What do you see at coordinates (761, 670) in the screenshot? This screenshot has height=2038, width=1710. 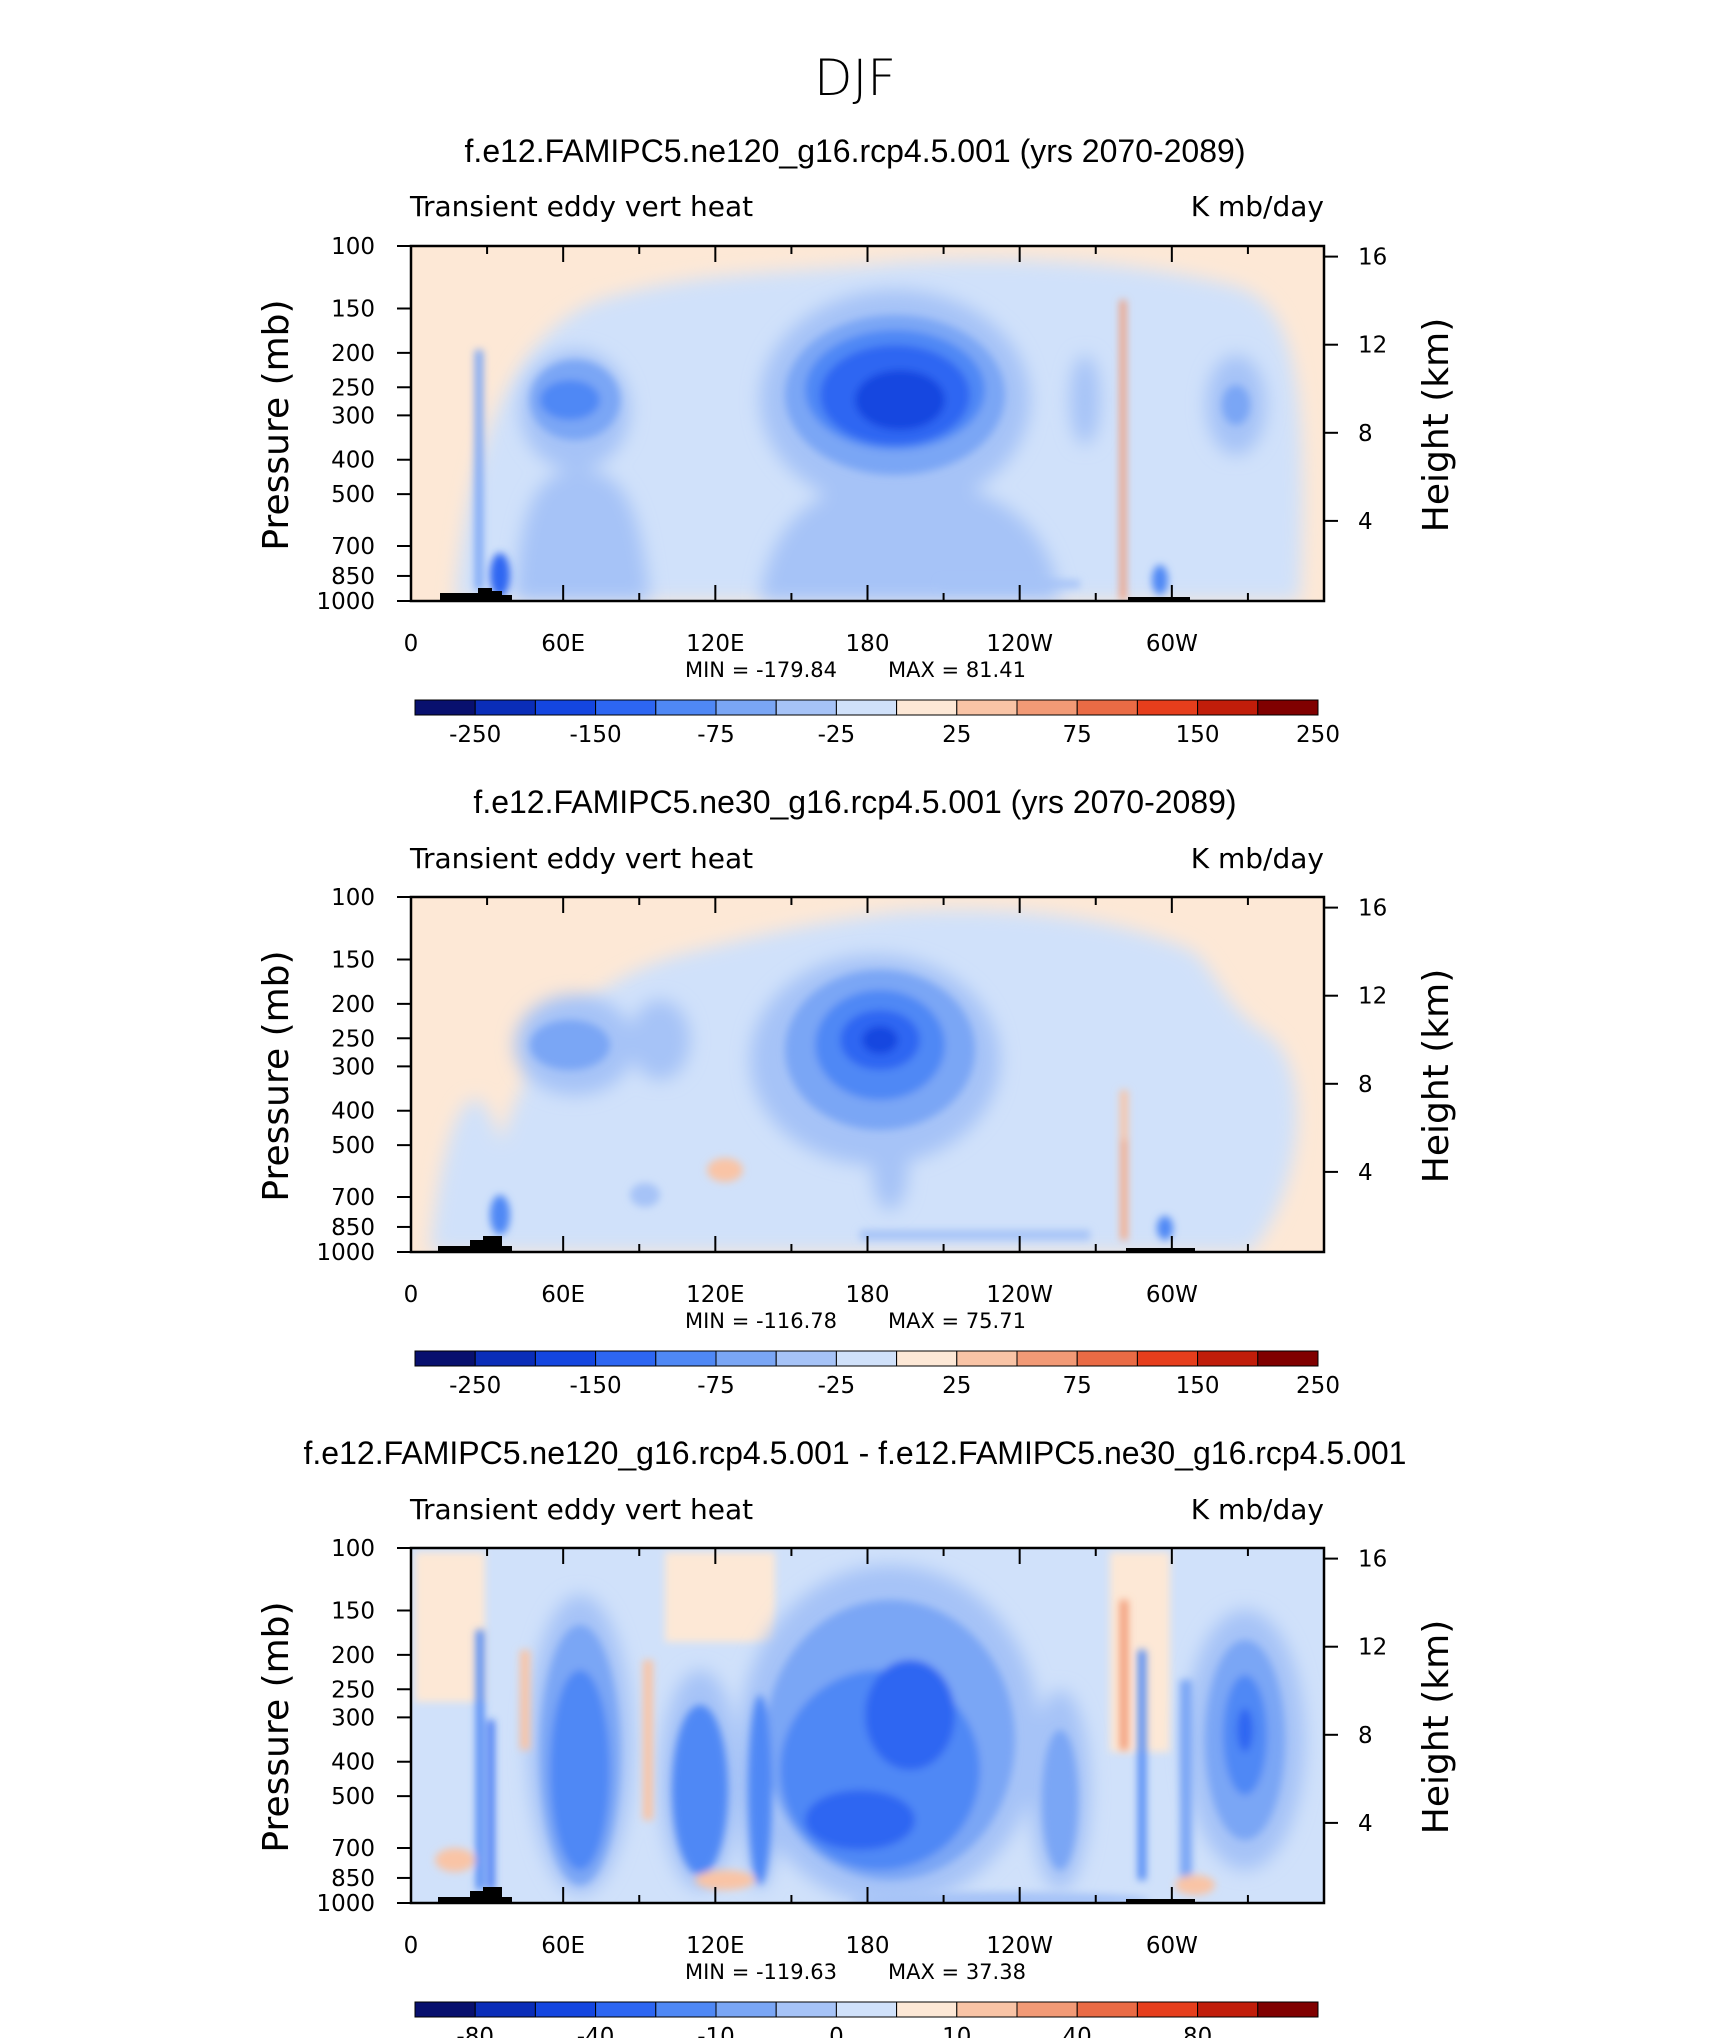 I see `min-label: MIN = -179.84` at bounding box center [761, 670].